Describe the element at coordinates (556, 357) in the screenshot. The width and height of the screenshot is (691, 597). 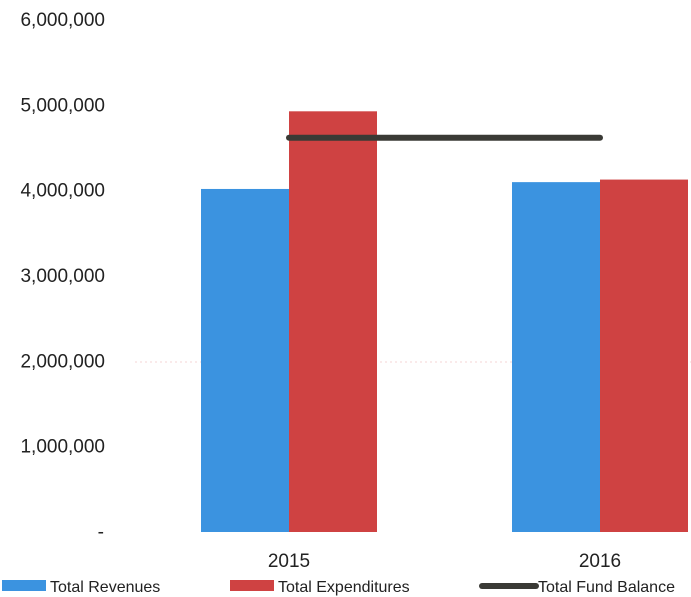
I see `bar-total-revenues-2016` at that location.